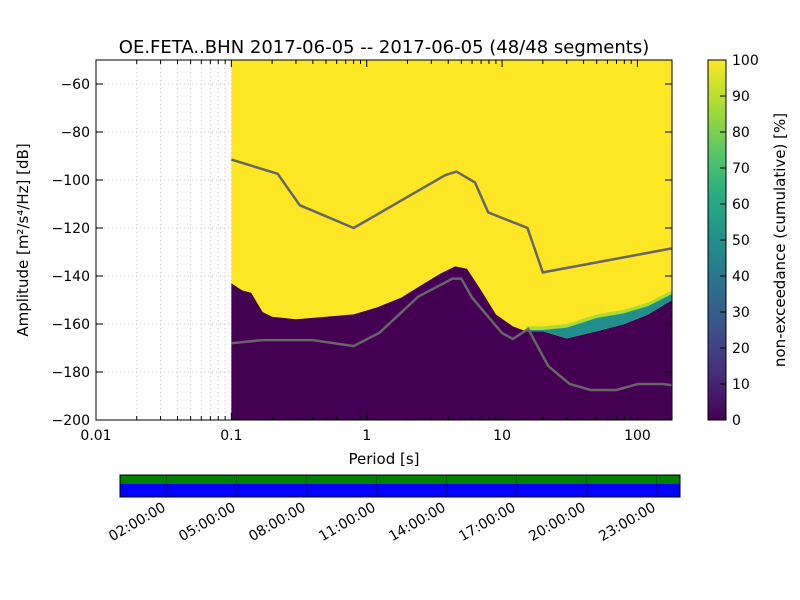 Image resolution: width=800 pixels, height=600 pixels. I want to click on colorbar-tick-label: 30, so click(741, 313).